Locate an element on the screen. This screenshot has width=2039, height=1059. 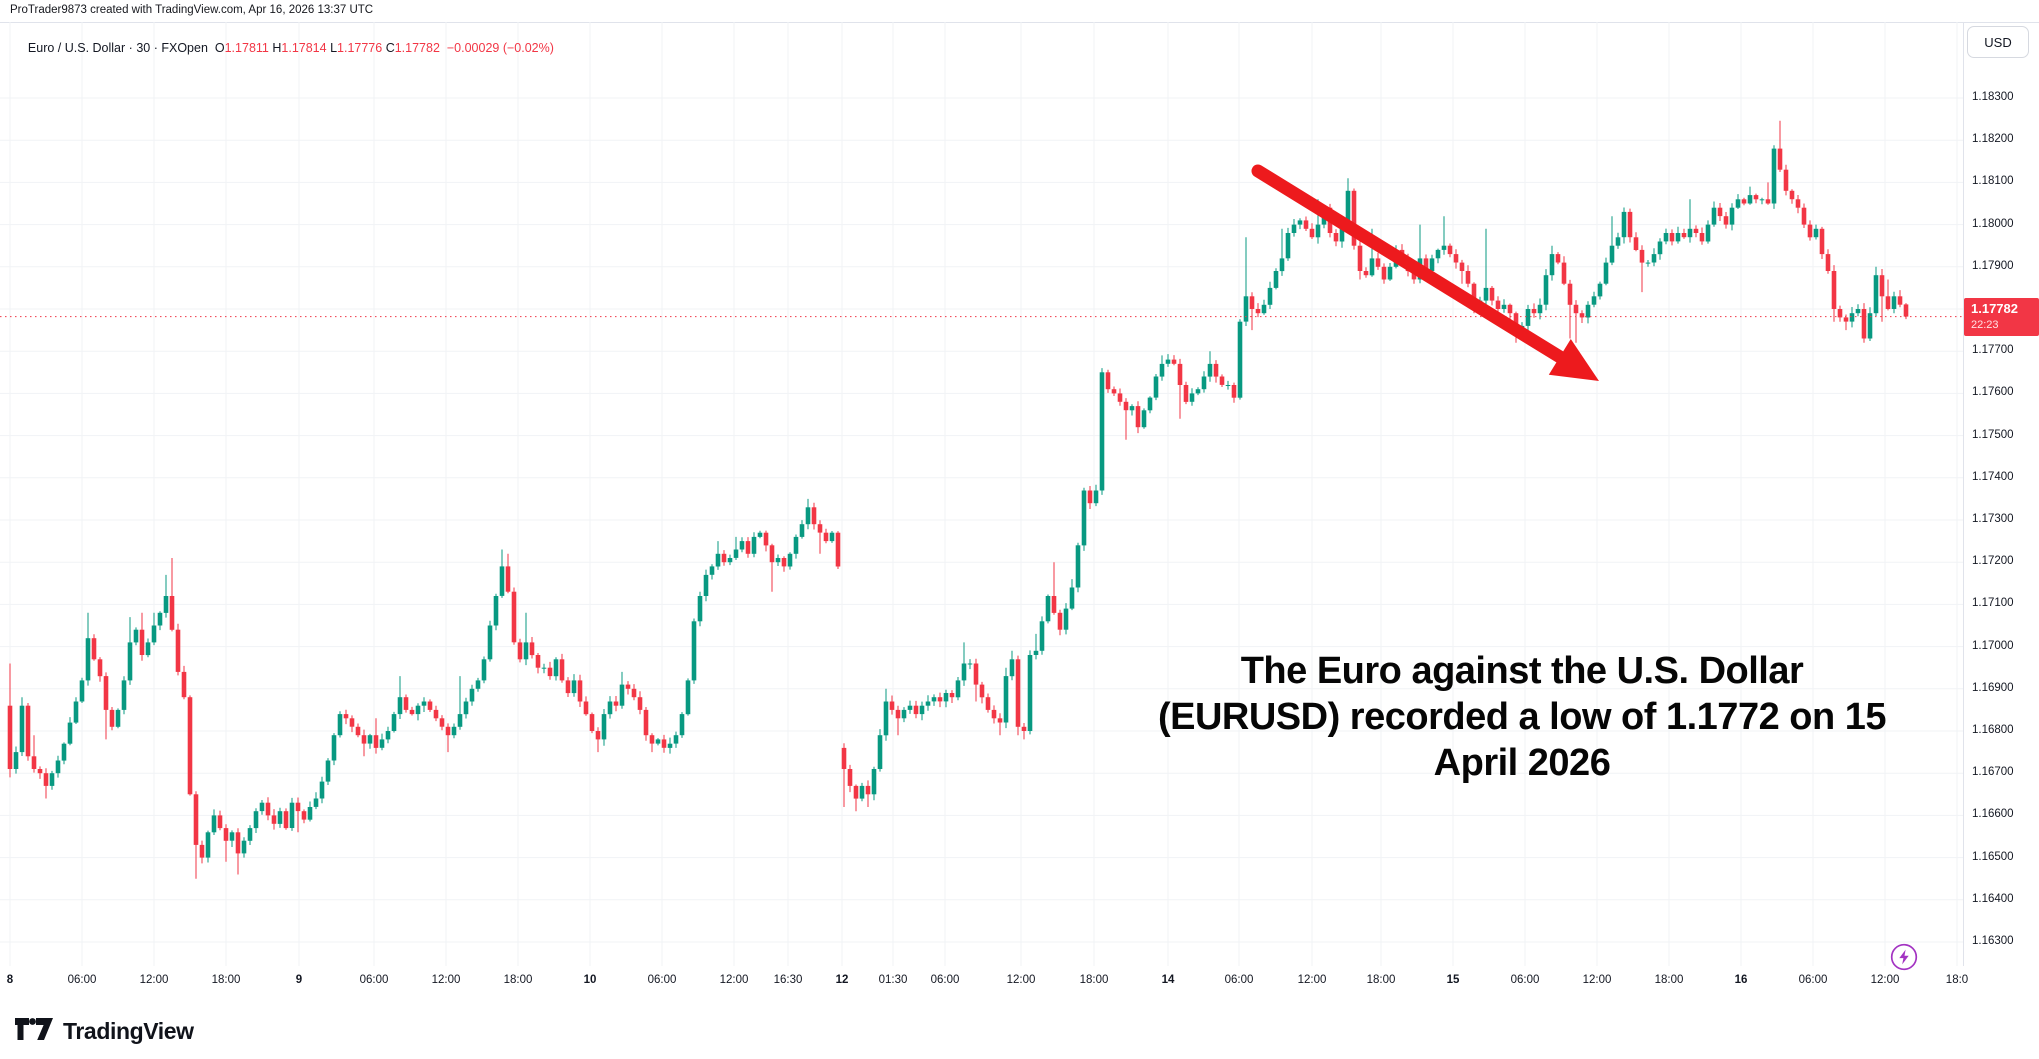
time-tick-label: 15 is located at coordinates (1453, 980).